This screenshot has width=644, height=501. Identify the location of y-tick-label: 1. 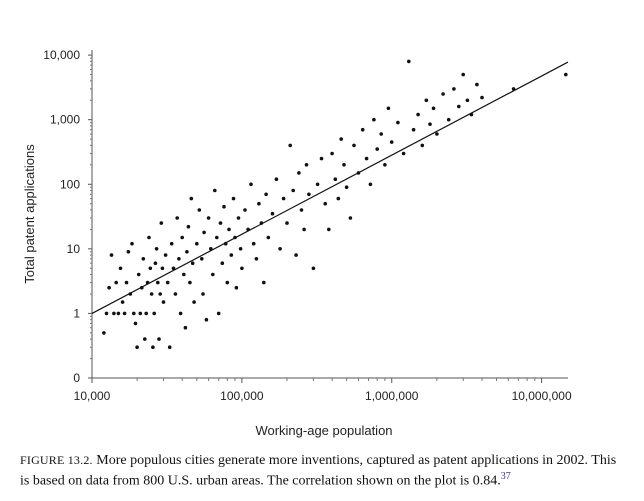
(76, 313).